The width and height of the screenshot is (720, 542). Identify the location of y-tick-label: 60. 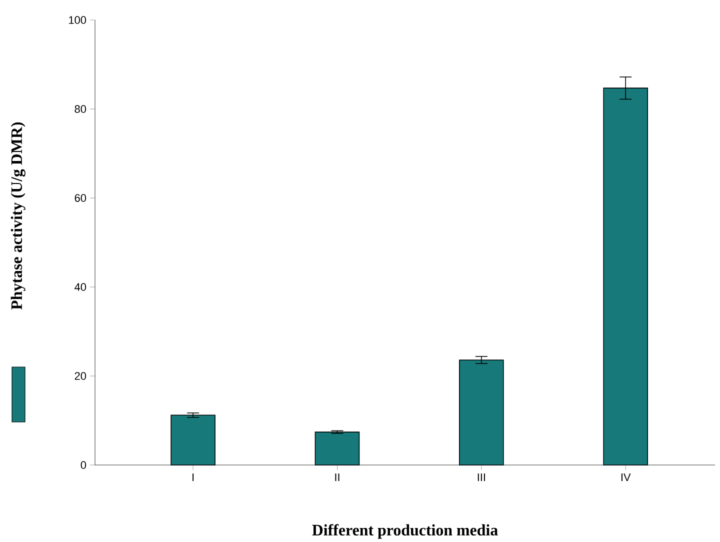
(80, 198).